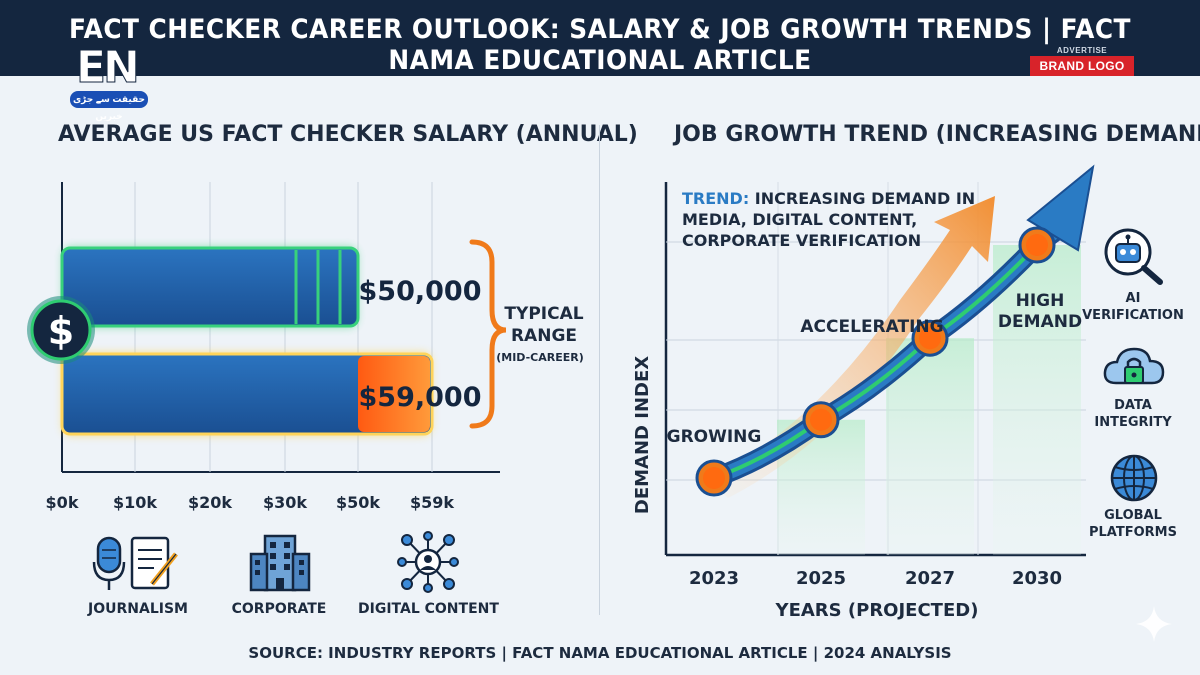 The width and height of the screenshot is (1200, 675). Describe the element at coordinates (714, 578) in the screenshot. I see `growth-x-tick-label: 2023` at that location.